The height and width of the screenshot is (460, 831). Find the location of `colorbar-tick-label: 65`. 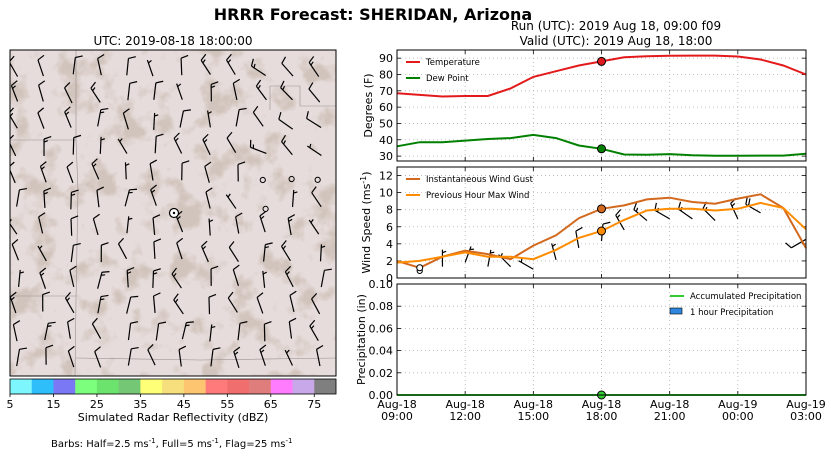

colorbar-tick-label: 65 is located at coordinates (271, 404).